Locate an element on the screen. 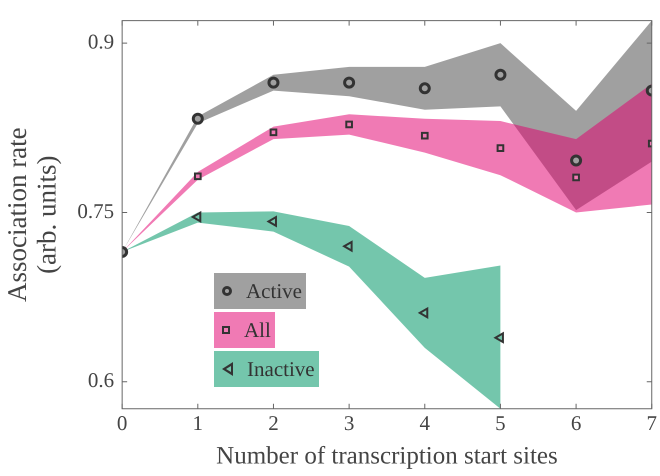  y-axis-title: Association rate (arb. units) is located at coordinates (32, 214).